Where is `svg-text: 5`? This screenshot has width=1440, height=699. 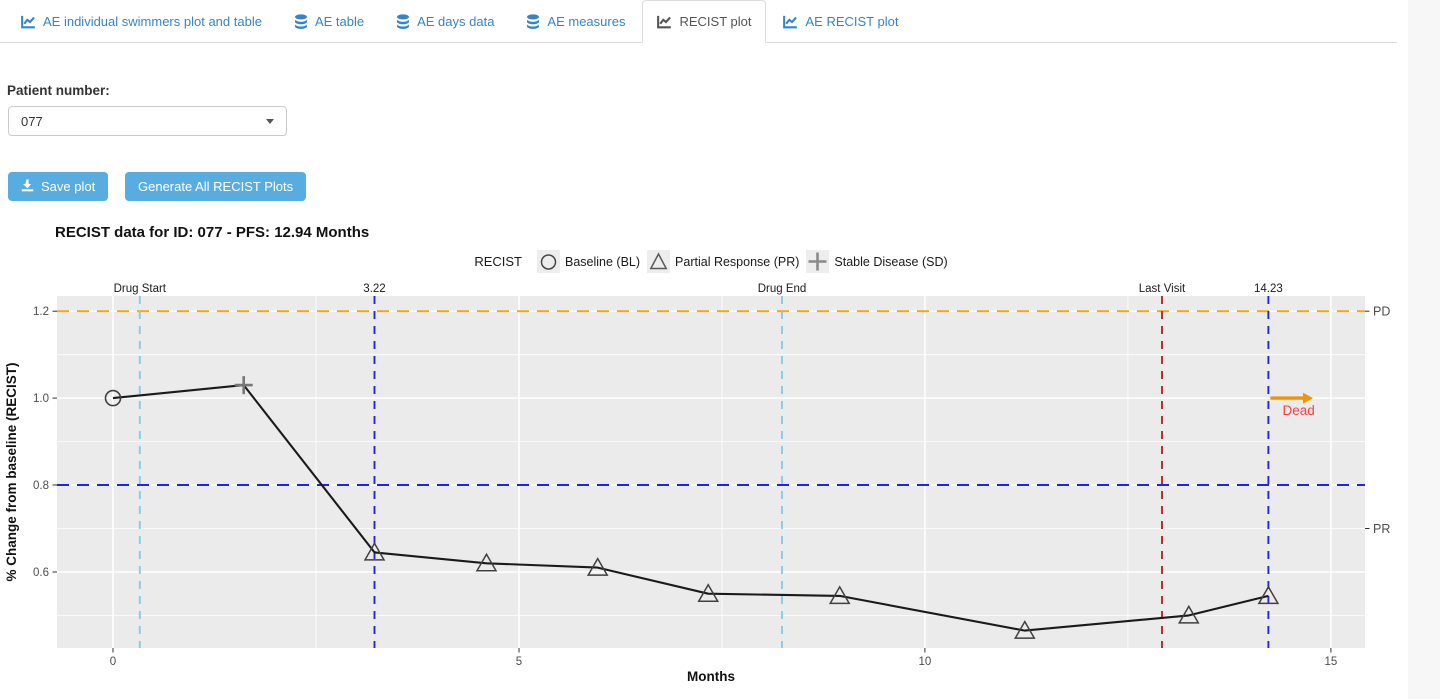 svg-text: 5 is located at coordinates (519, 662).